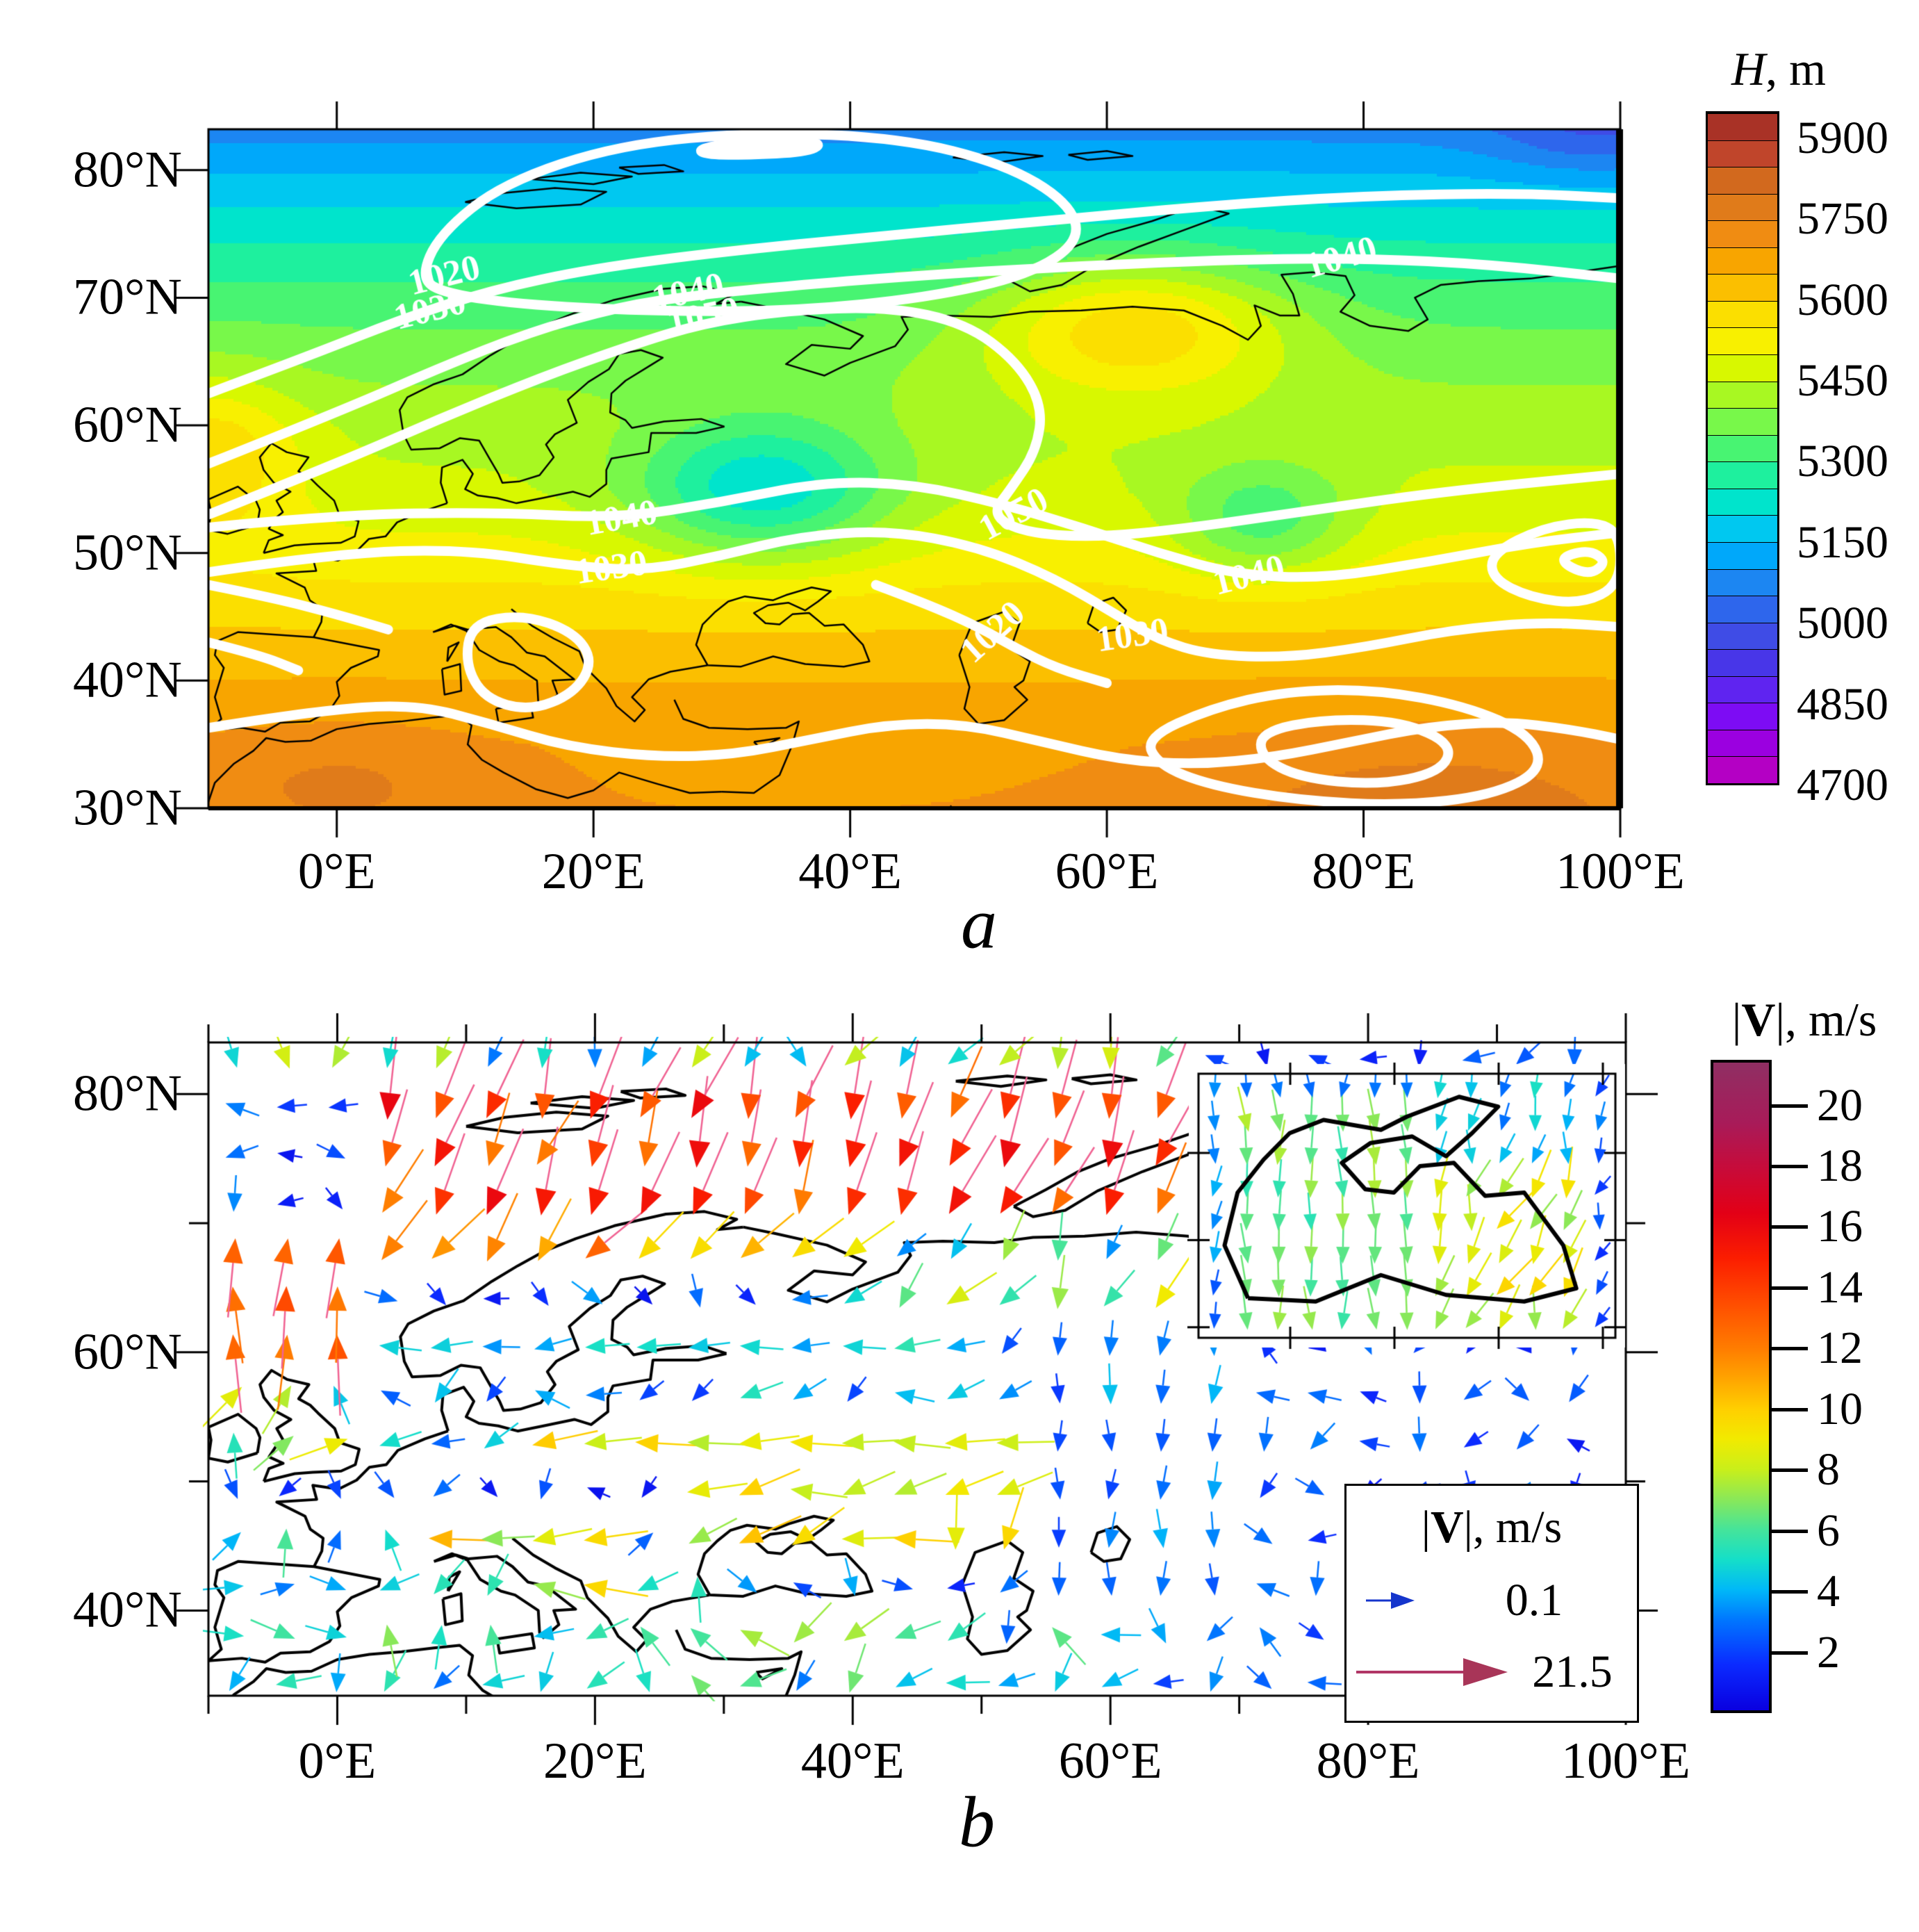 The height and width of the screenshot is (1932, 1919). I want to click on colorbar-a-title-var: H, so click(1748, 68).